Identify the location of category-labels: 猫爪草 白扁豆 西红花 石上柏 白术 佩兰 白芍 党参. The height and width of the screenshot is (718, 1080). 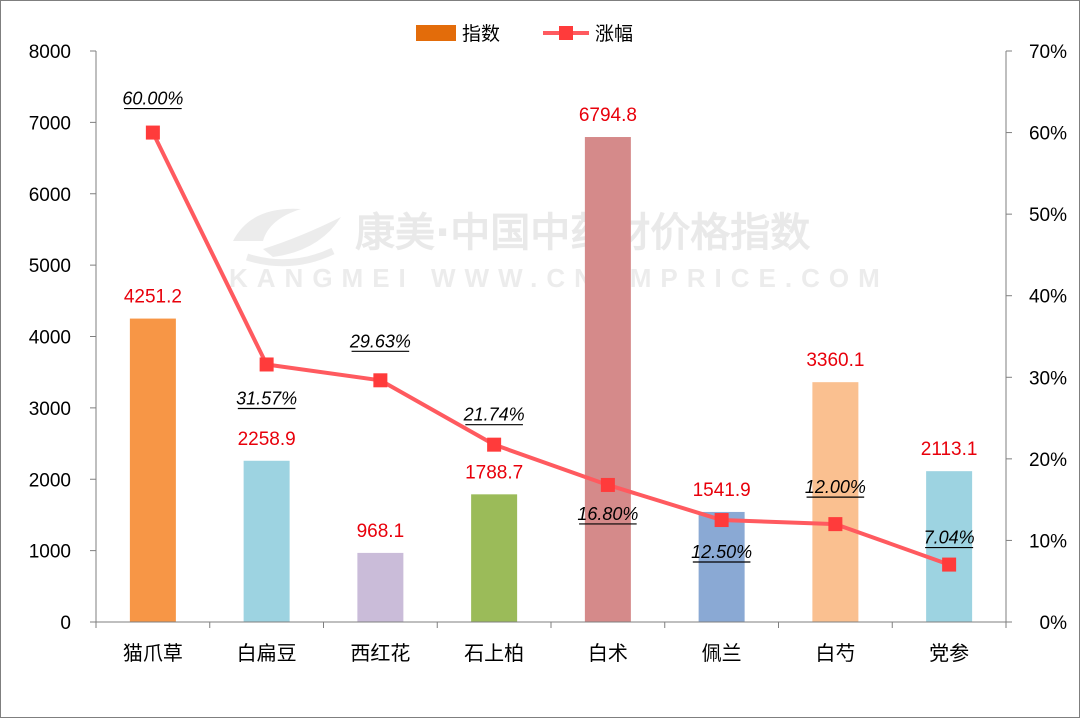
(546, 653).